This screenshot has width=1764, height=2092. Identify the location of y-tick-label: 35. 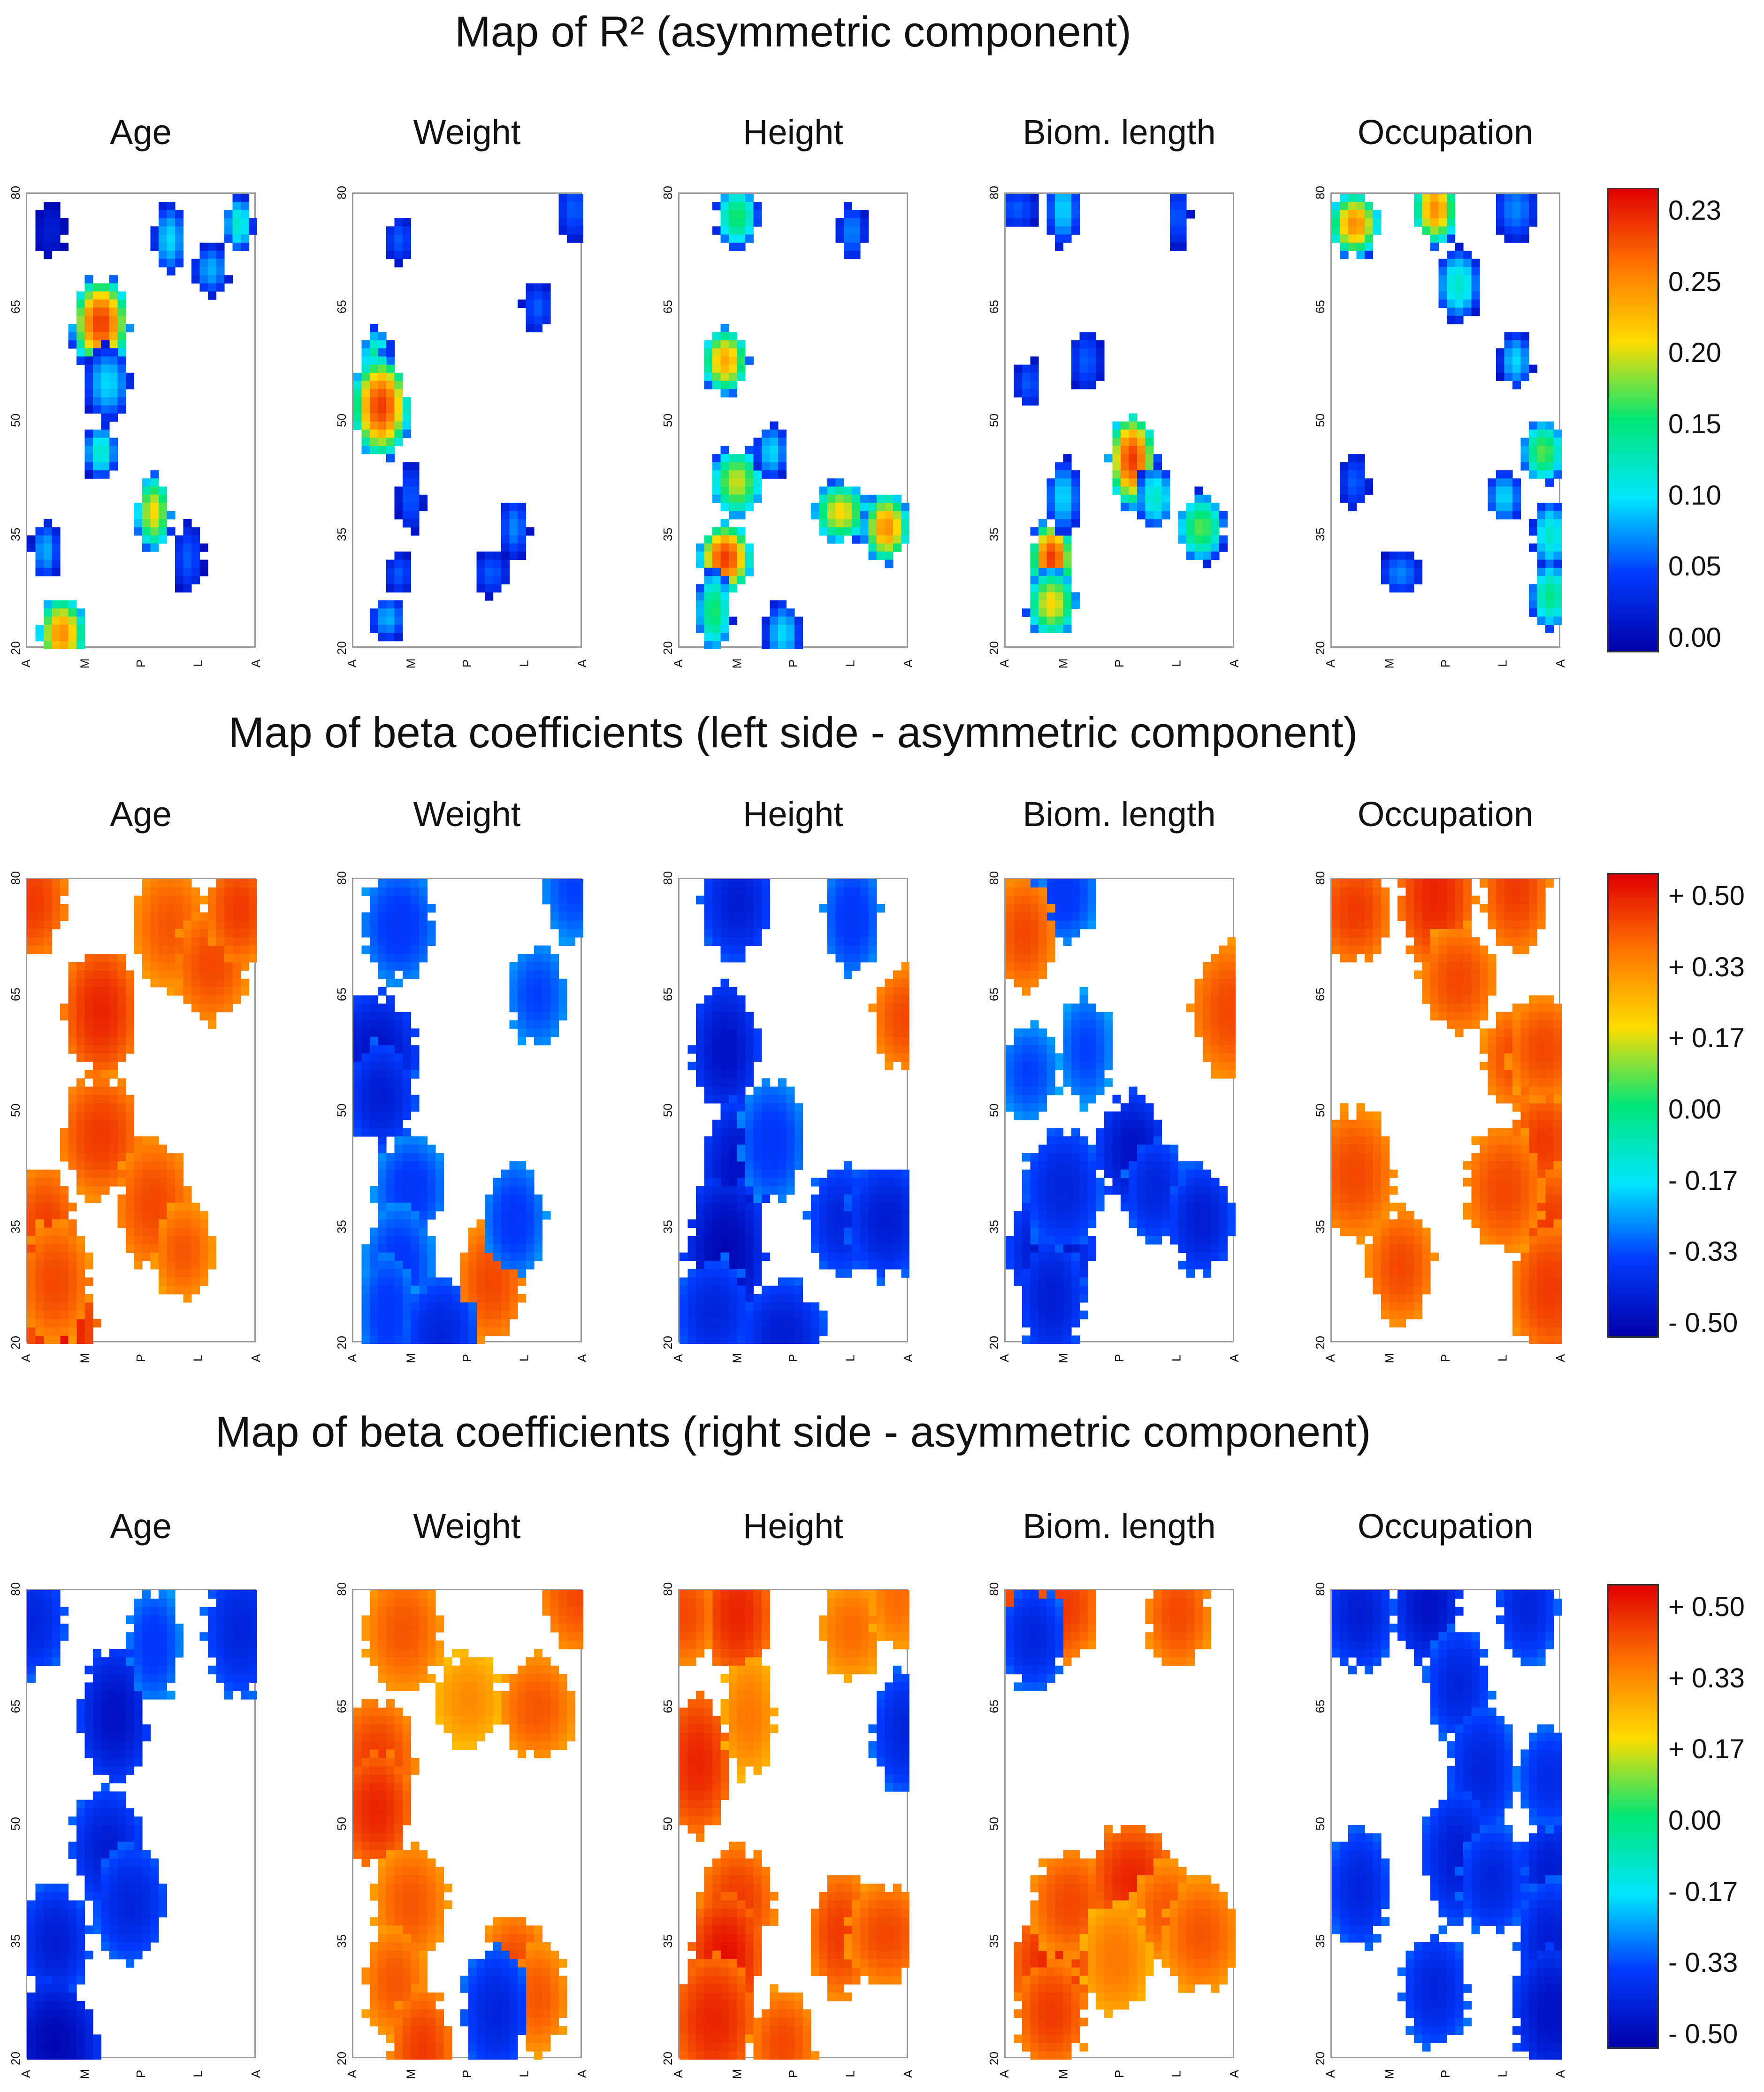
(15, 1226).